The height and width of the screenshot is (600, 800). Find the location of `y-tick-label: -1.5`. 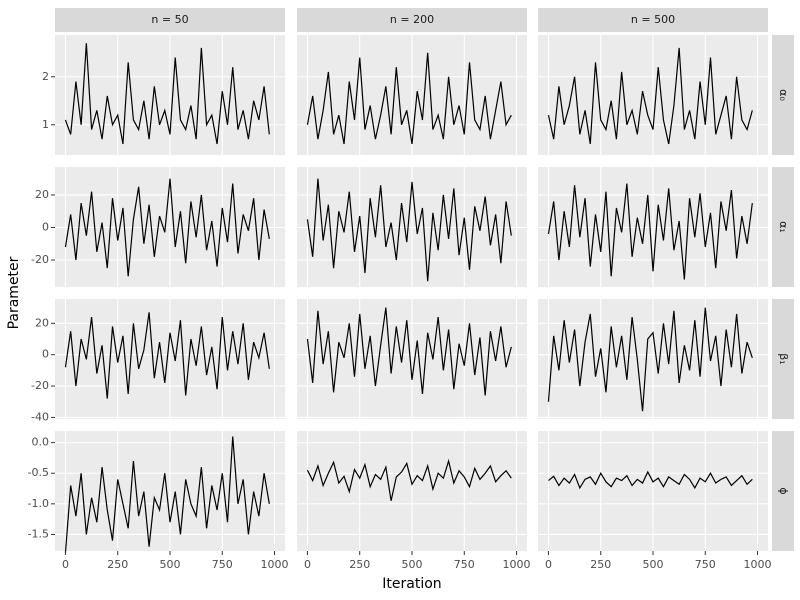

y-tick-label: -1.5 is located at coordinates (38, 533).